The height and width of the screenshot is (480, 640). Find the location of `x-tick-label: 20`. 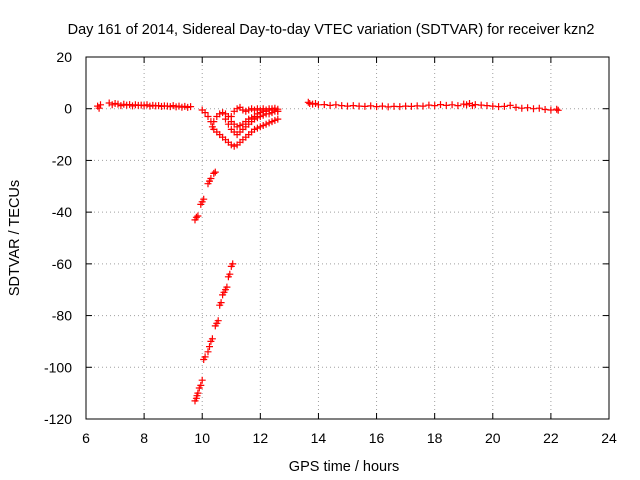

x-tick-label: 20 is located at coordinates (493, 438).